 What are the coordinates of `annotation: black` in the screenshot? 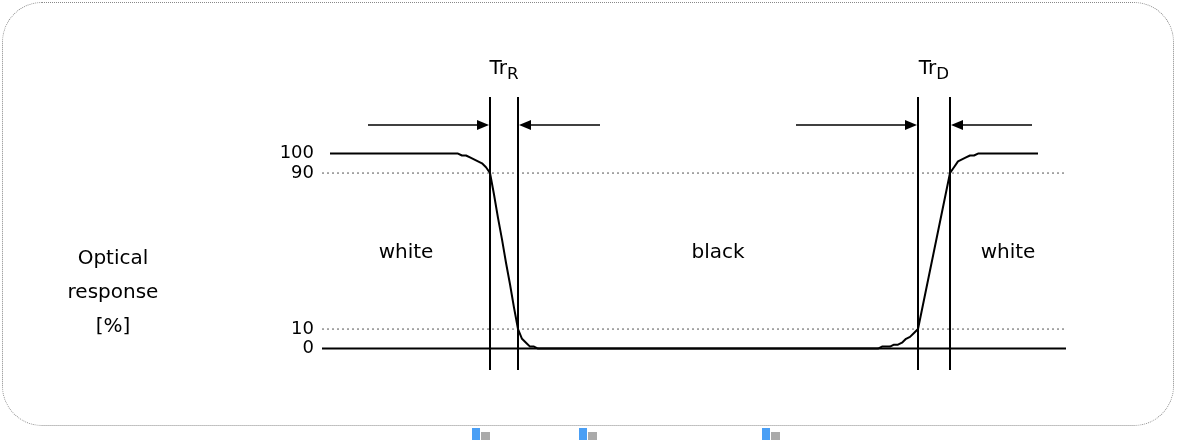 It's located at (718, 251).